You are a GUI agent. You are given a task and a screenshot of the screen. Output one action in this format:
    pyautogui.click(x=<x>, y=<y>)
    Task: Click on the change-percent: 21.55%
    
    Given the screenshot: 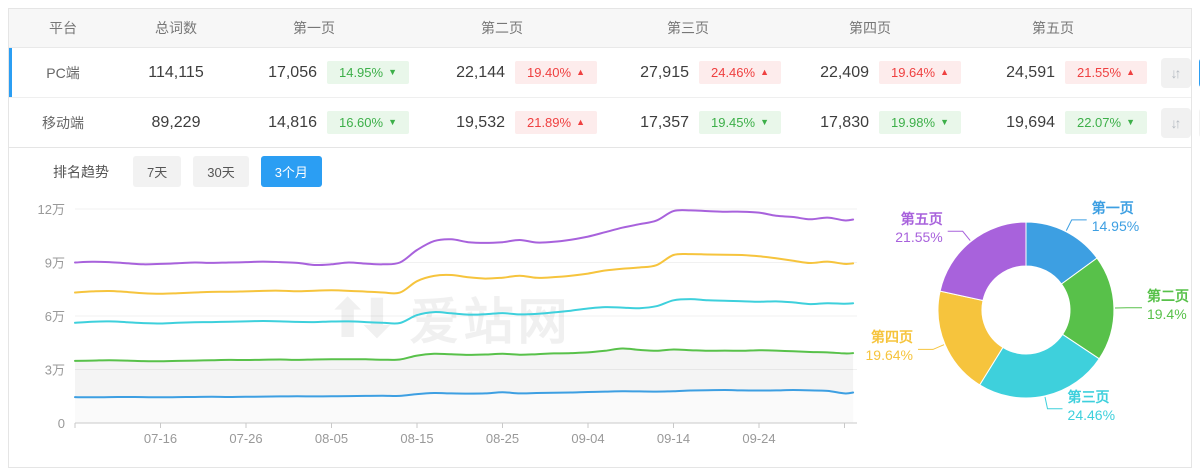 What is the action you would take?
    pyautogui.click(x=1099, y=72)
    